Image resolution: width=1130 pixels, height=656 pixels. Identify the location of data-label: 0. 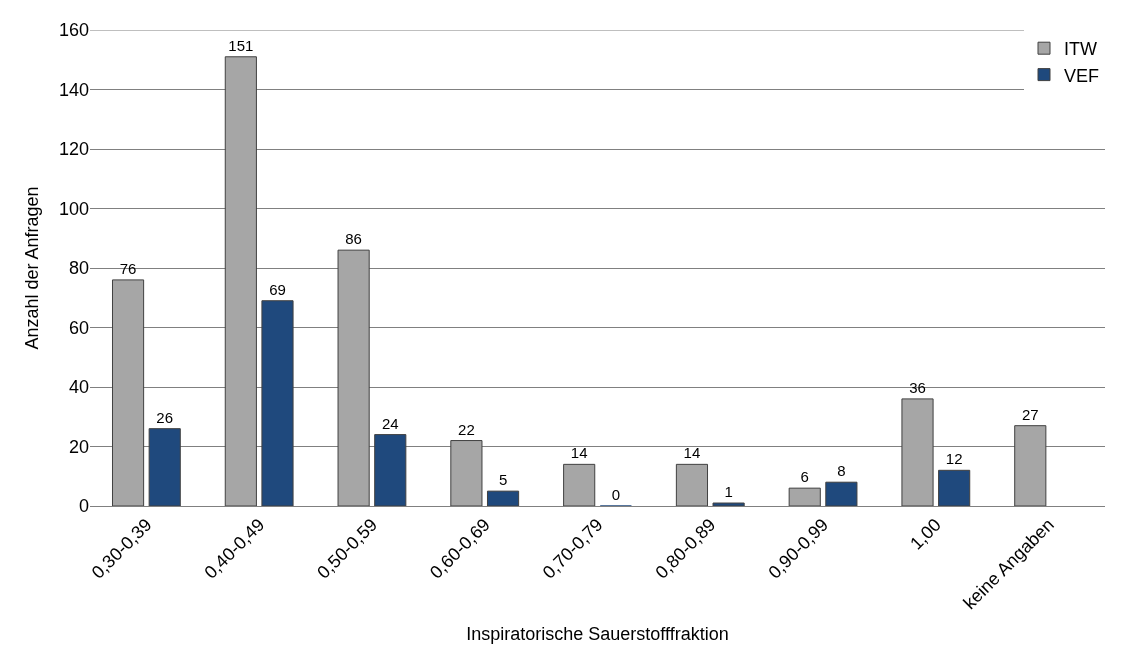
(615, 494).